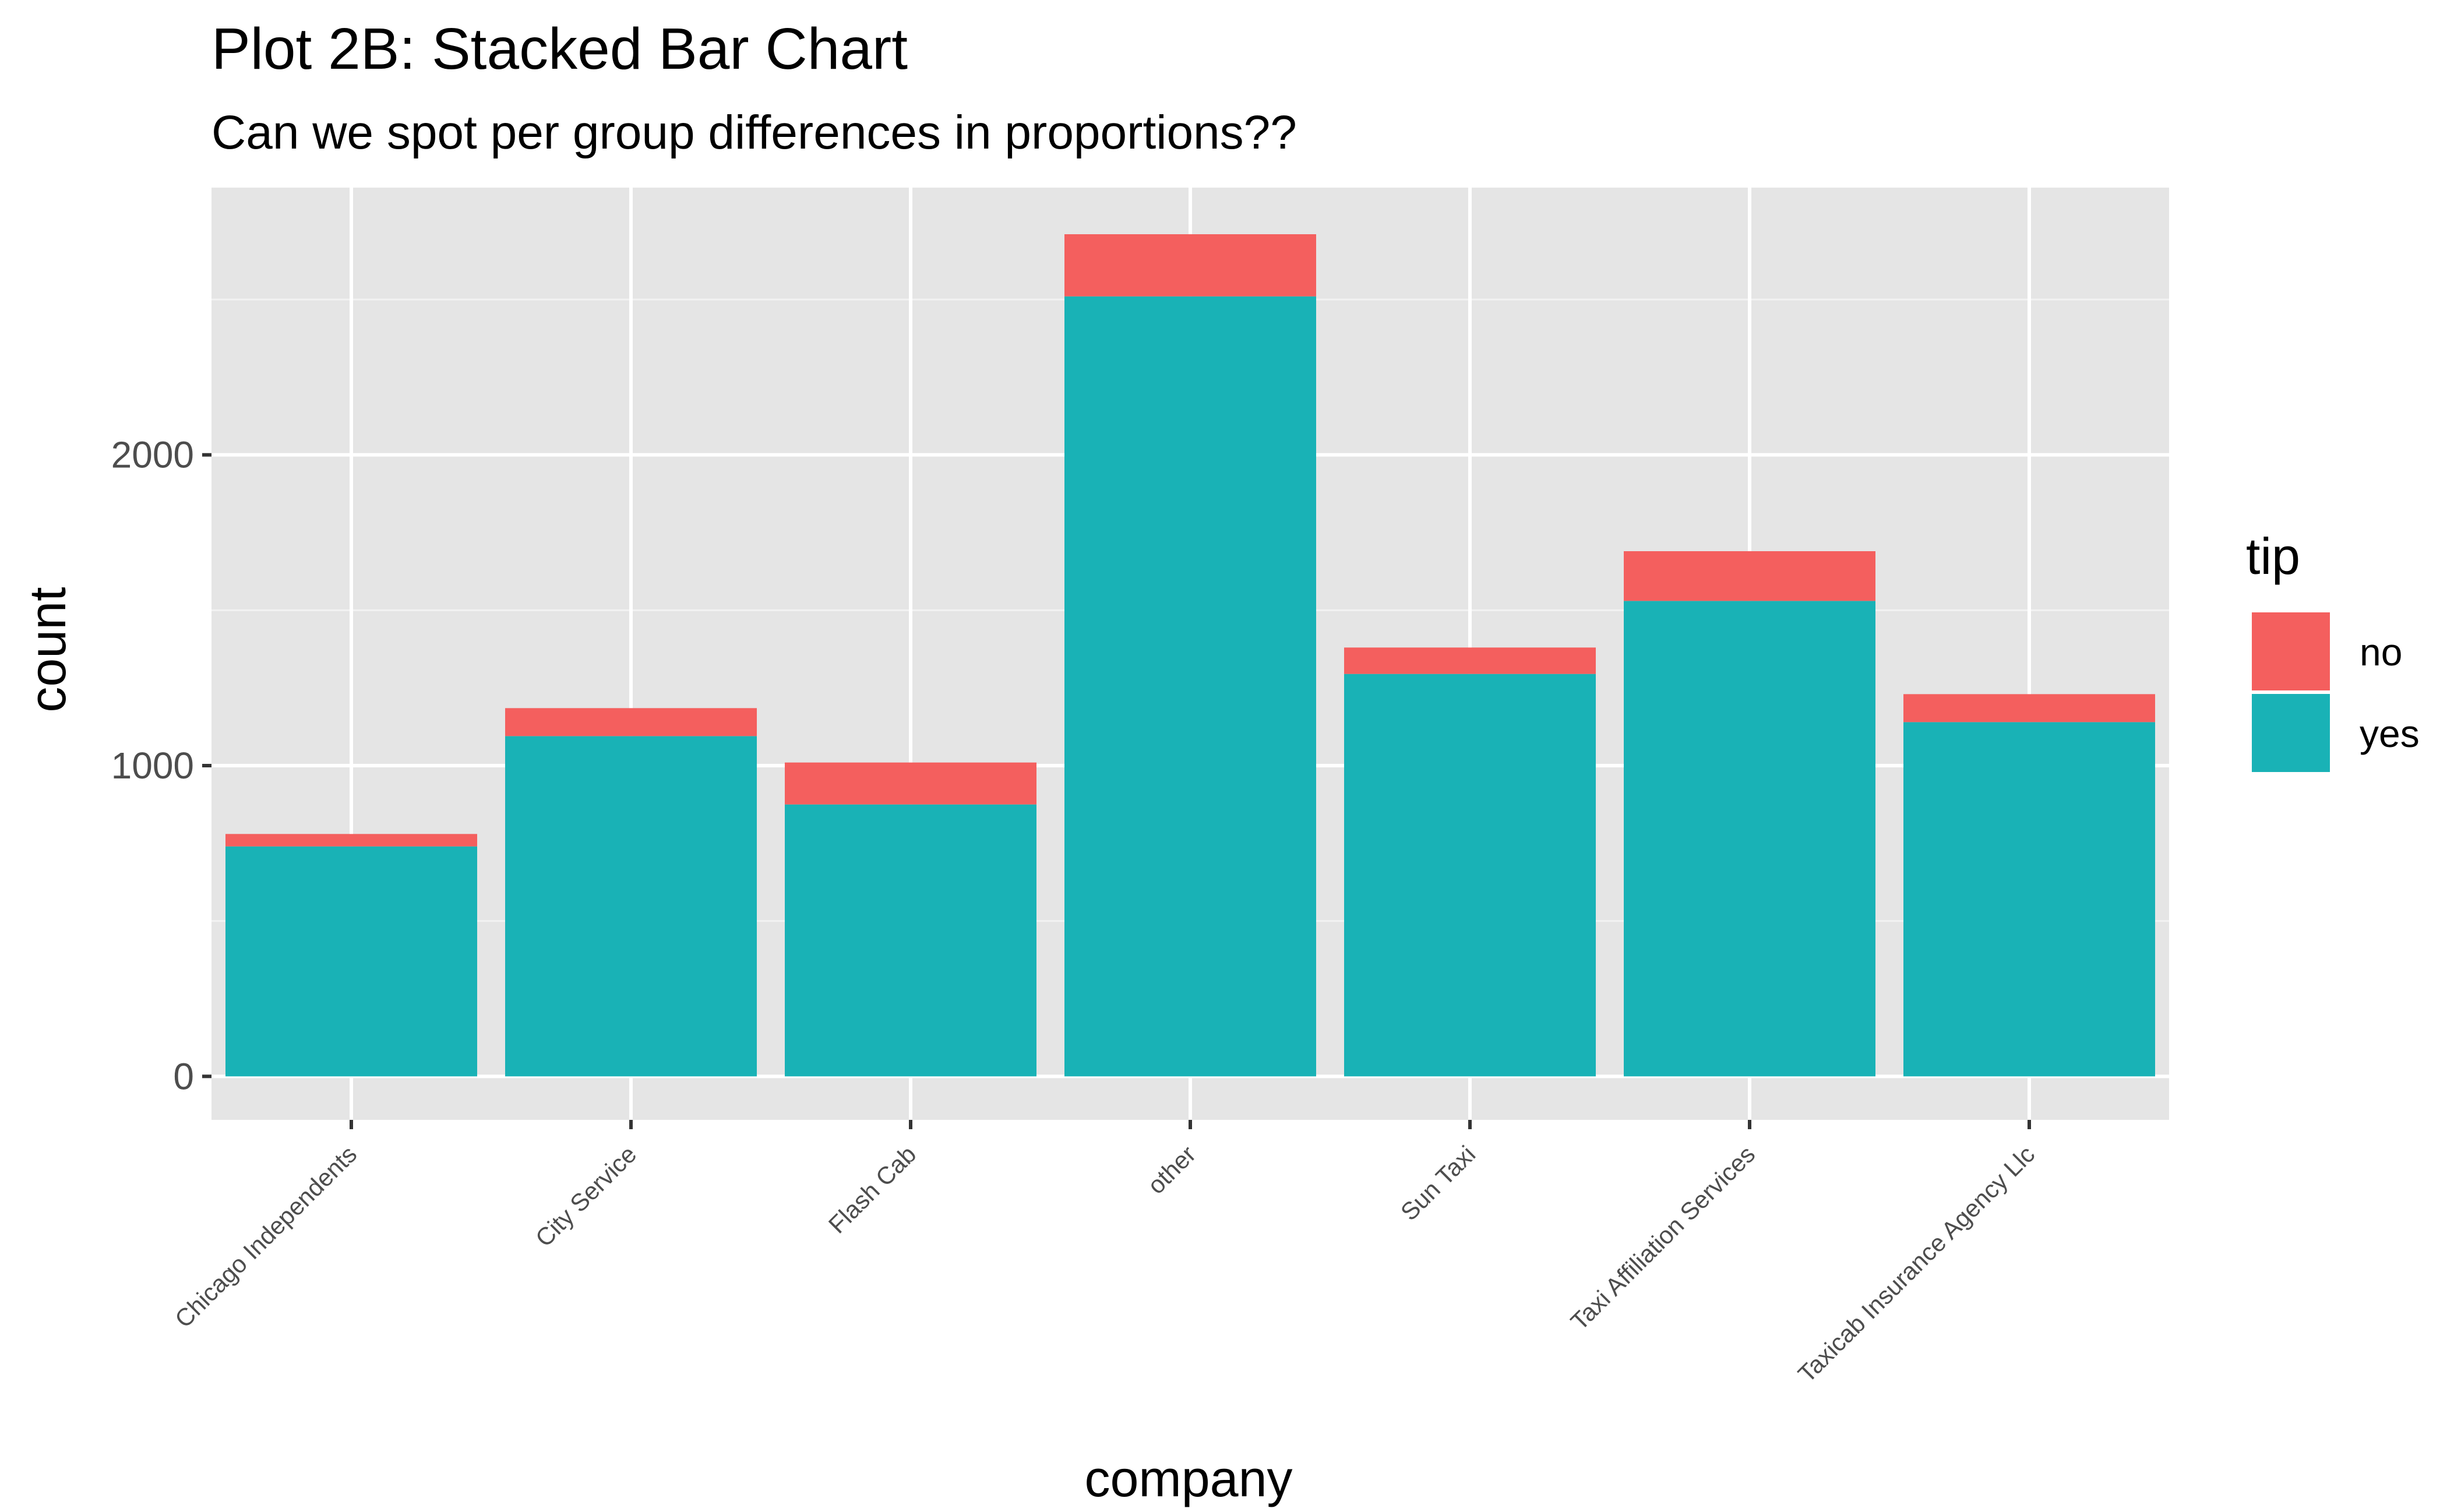 The image size is (2447, 1512). I want to click on bar-yes-flash-cab, so click(910, 940).